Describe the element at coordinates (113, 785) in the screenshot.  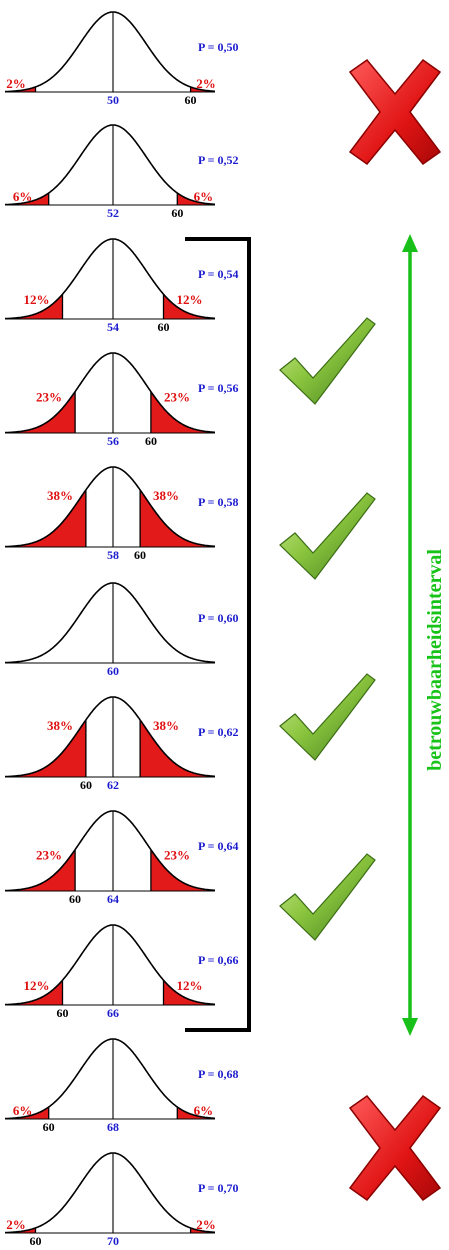
I see `mean-label: 62` at that location.